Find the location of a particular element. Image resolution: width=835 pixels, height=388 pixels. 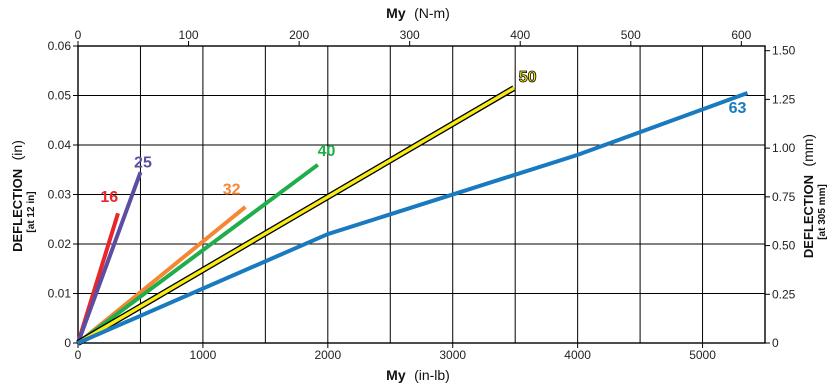

left-axis-title-sub: [at 12 in] is located at coordinates (31, 211).